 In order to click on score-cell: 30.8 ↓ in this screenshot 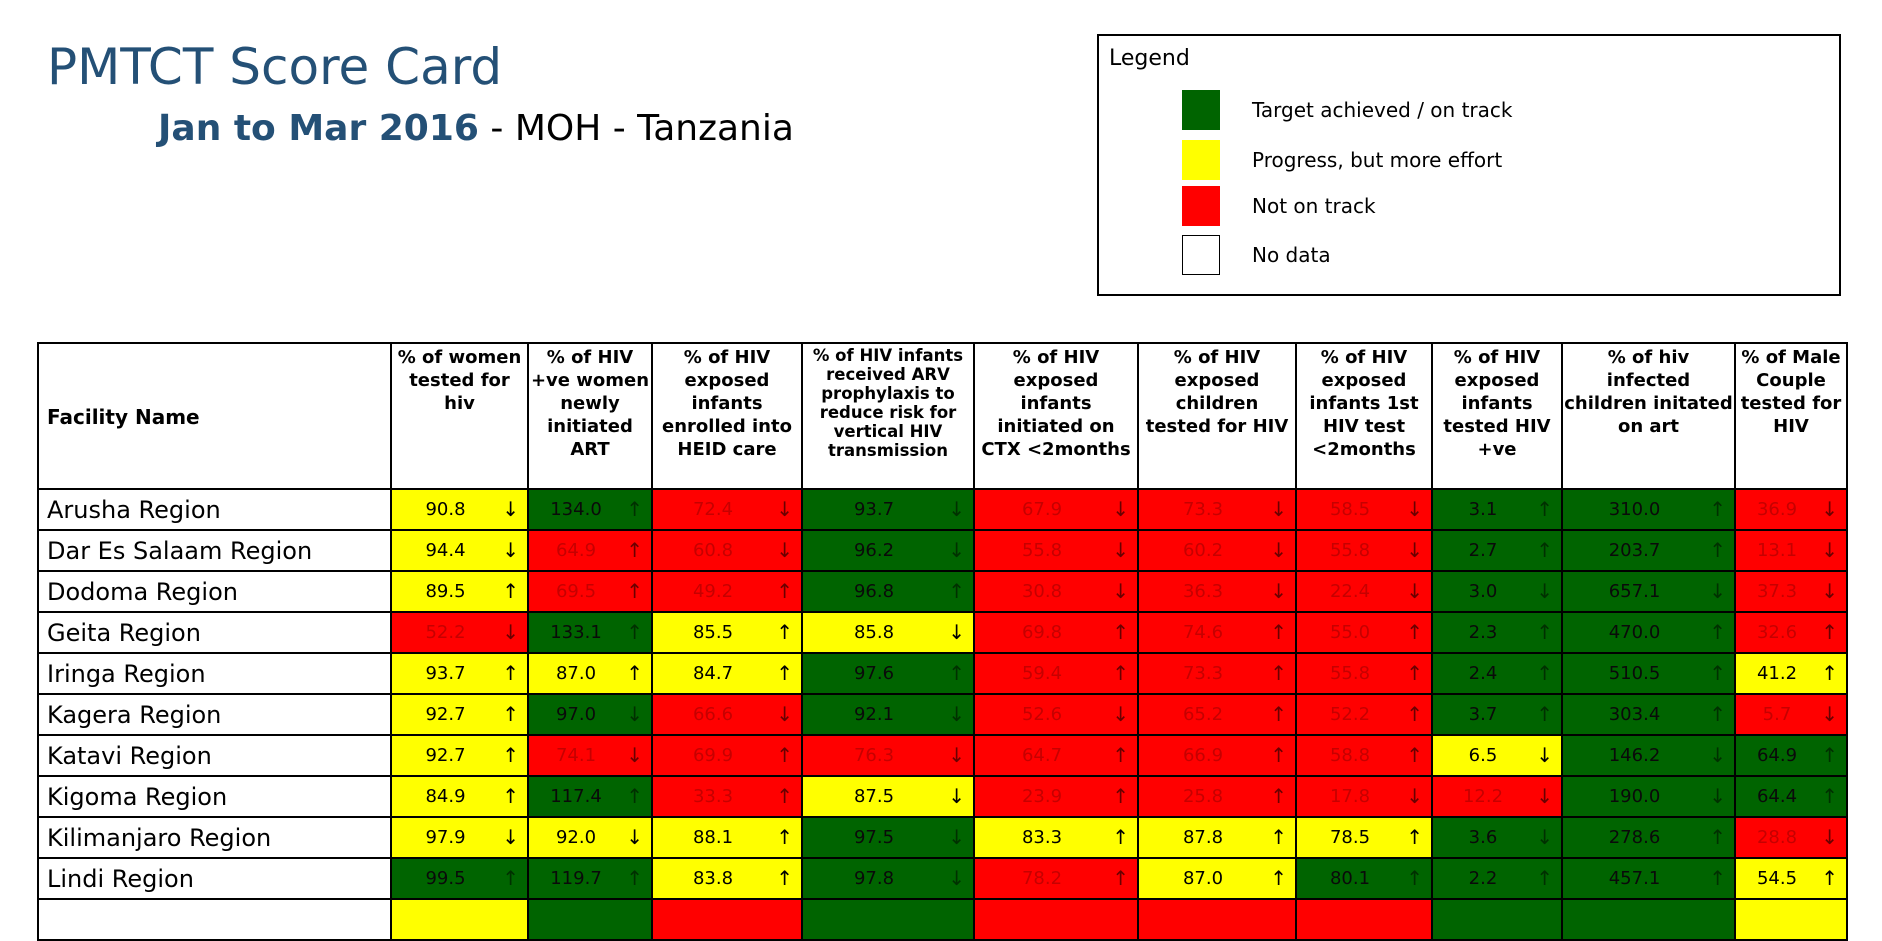, I will do `click(1056, 591)`.